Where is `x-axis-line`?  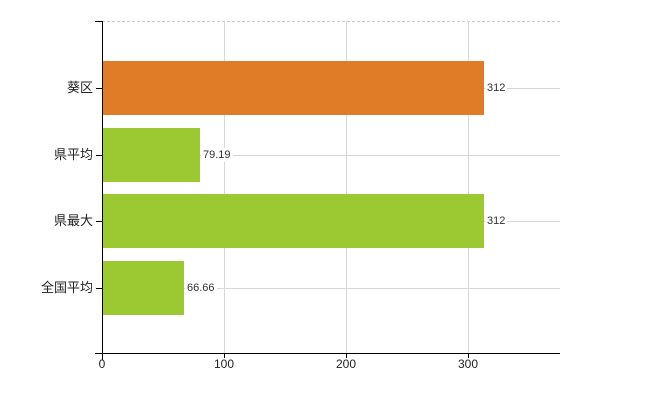 x-axis-line is located at coordinates (327, 353).